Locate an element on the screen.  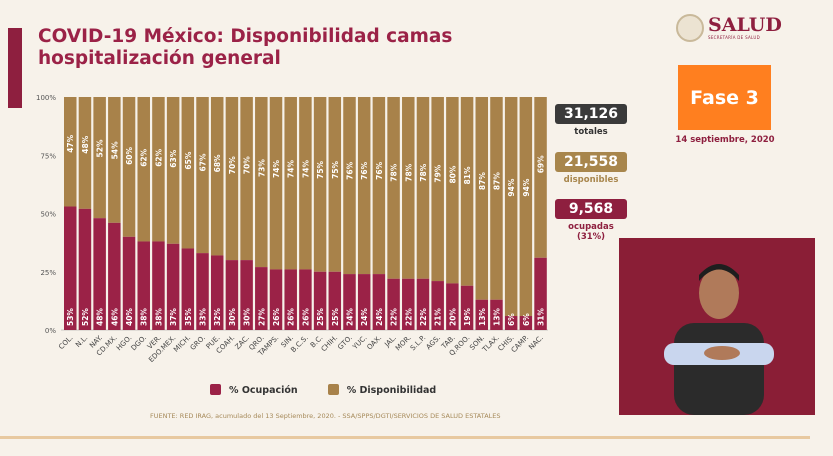
x-tick-label: OAX. is located at coordinates (374, 343).